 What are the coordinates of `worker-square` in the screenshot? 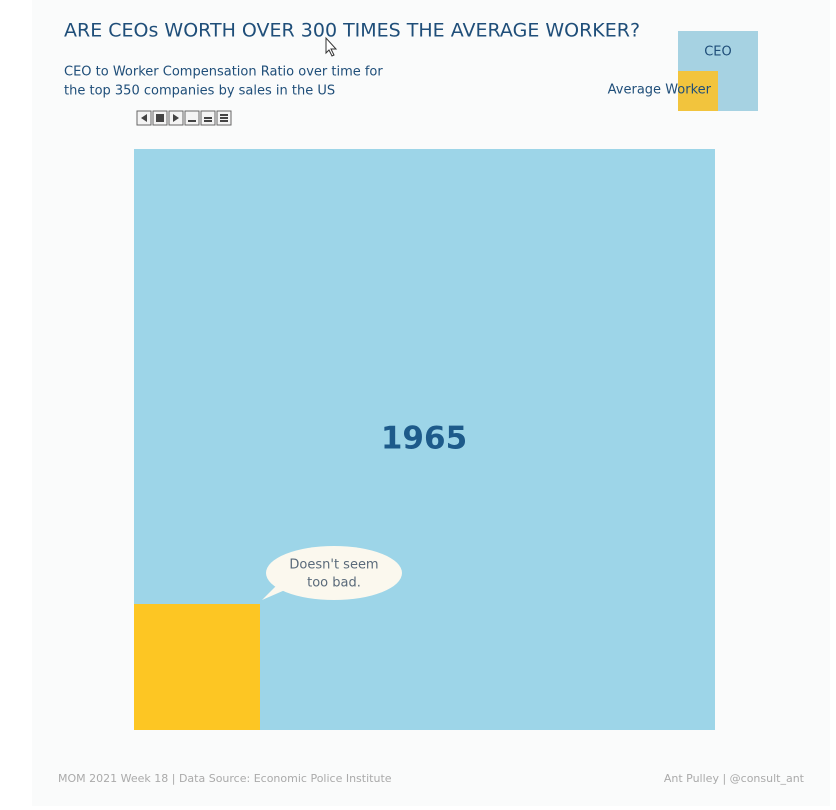 It's located at (197, 667).